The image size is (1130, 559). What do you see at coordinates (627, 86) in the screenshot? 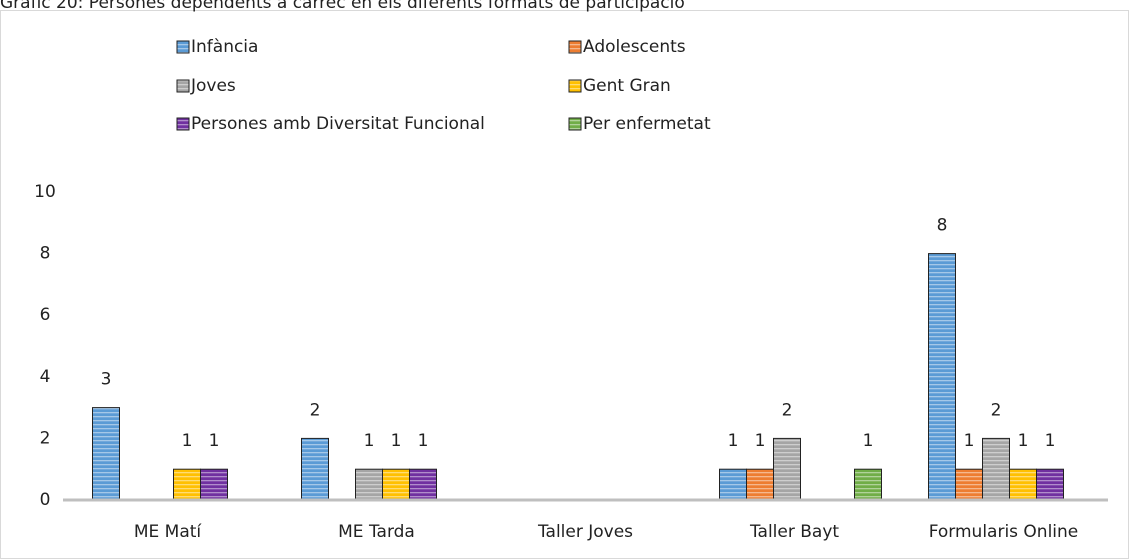
I see `legend-label: Gent Gran` at bounding box center [627, 86].